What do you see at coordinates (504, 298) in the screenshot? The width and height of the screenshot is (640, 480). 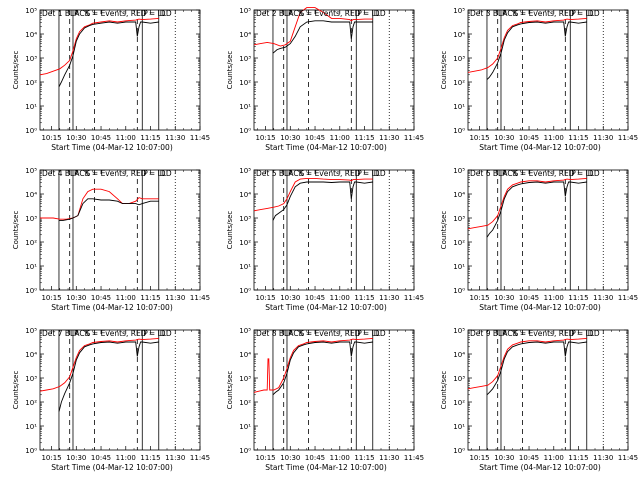 I see `x-tick-label: 10:30` at bounding box center [504, 298].